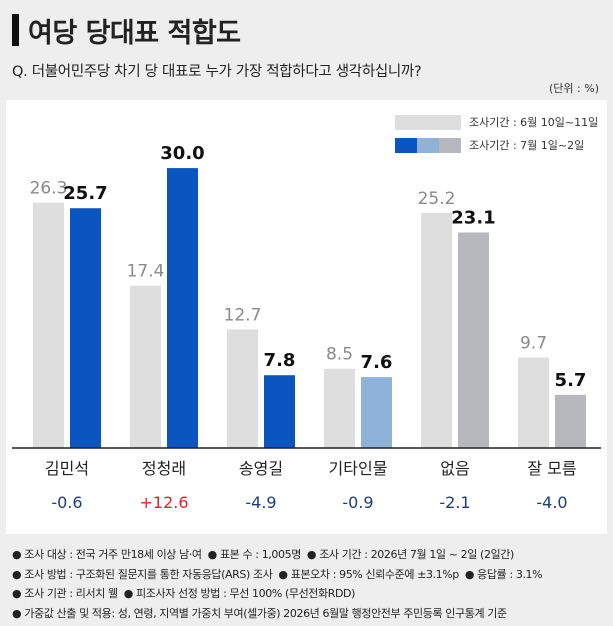 The image size is (613, 626). What do you see at coordinates (85, 193) in the screenshot?
I see `value-label-curr-0: 25.7` at bounding box center [85, 193].